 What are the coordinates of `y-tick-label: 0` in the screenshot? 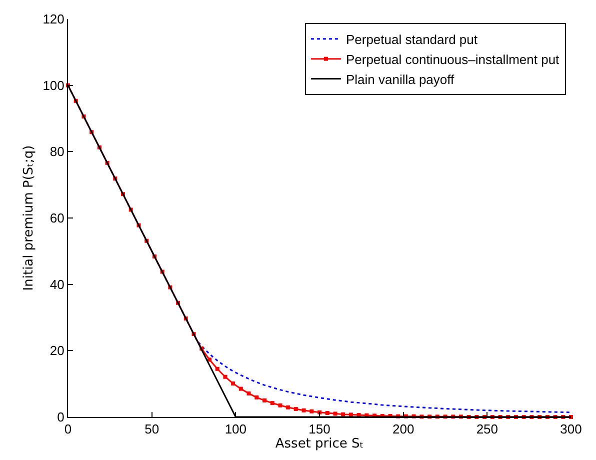 It's located at (60, 417).